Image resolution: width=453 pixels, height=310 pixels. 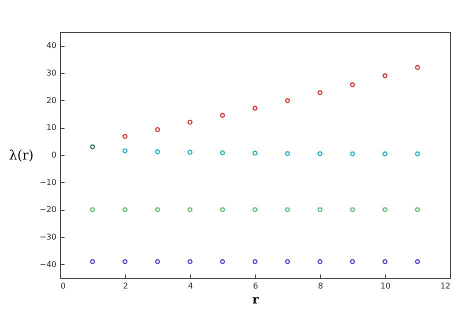 What do you see at coordinates (255, 286) in the screenshot?
I see `x-tick-label: 6` at bounding box center [255, 286].